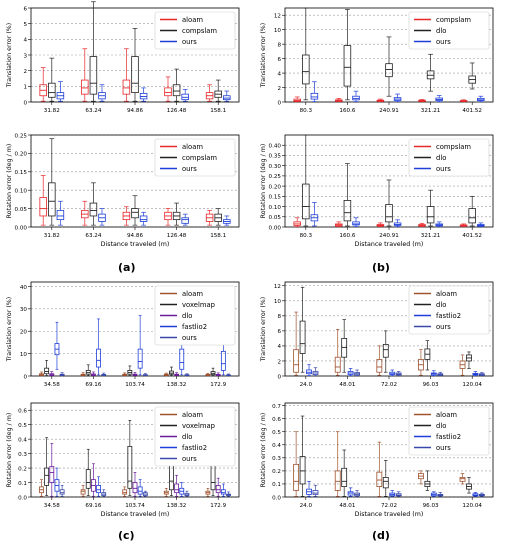  What do you see at coordinates (448, 316) in the screenshot?
I see `legend-entry: fastlio2` at bounding box center [448, 316].